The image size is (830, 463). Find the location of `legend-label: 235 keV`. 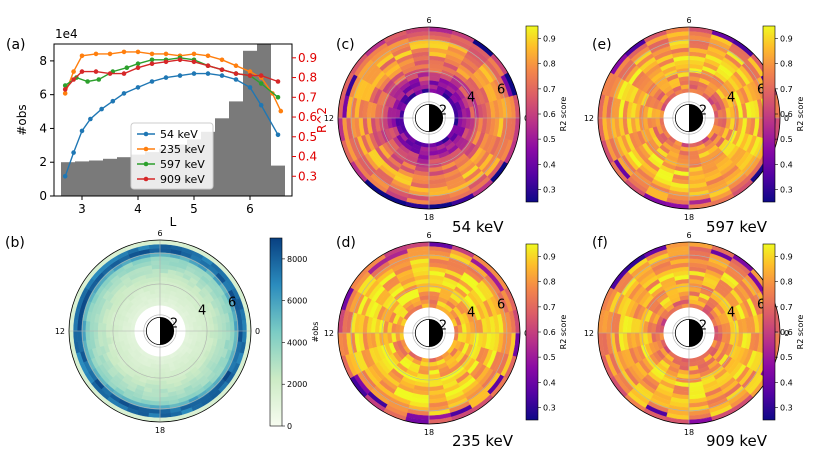

legend-label: 235 keV is located at coordinates (182, 149).